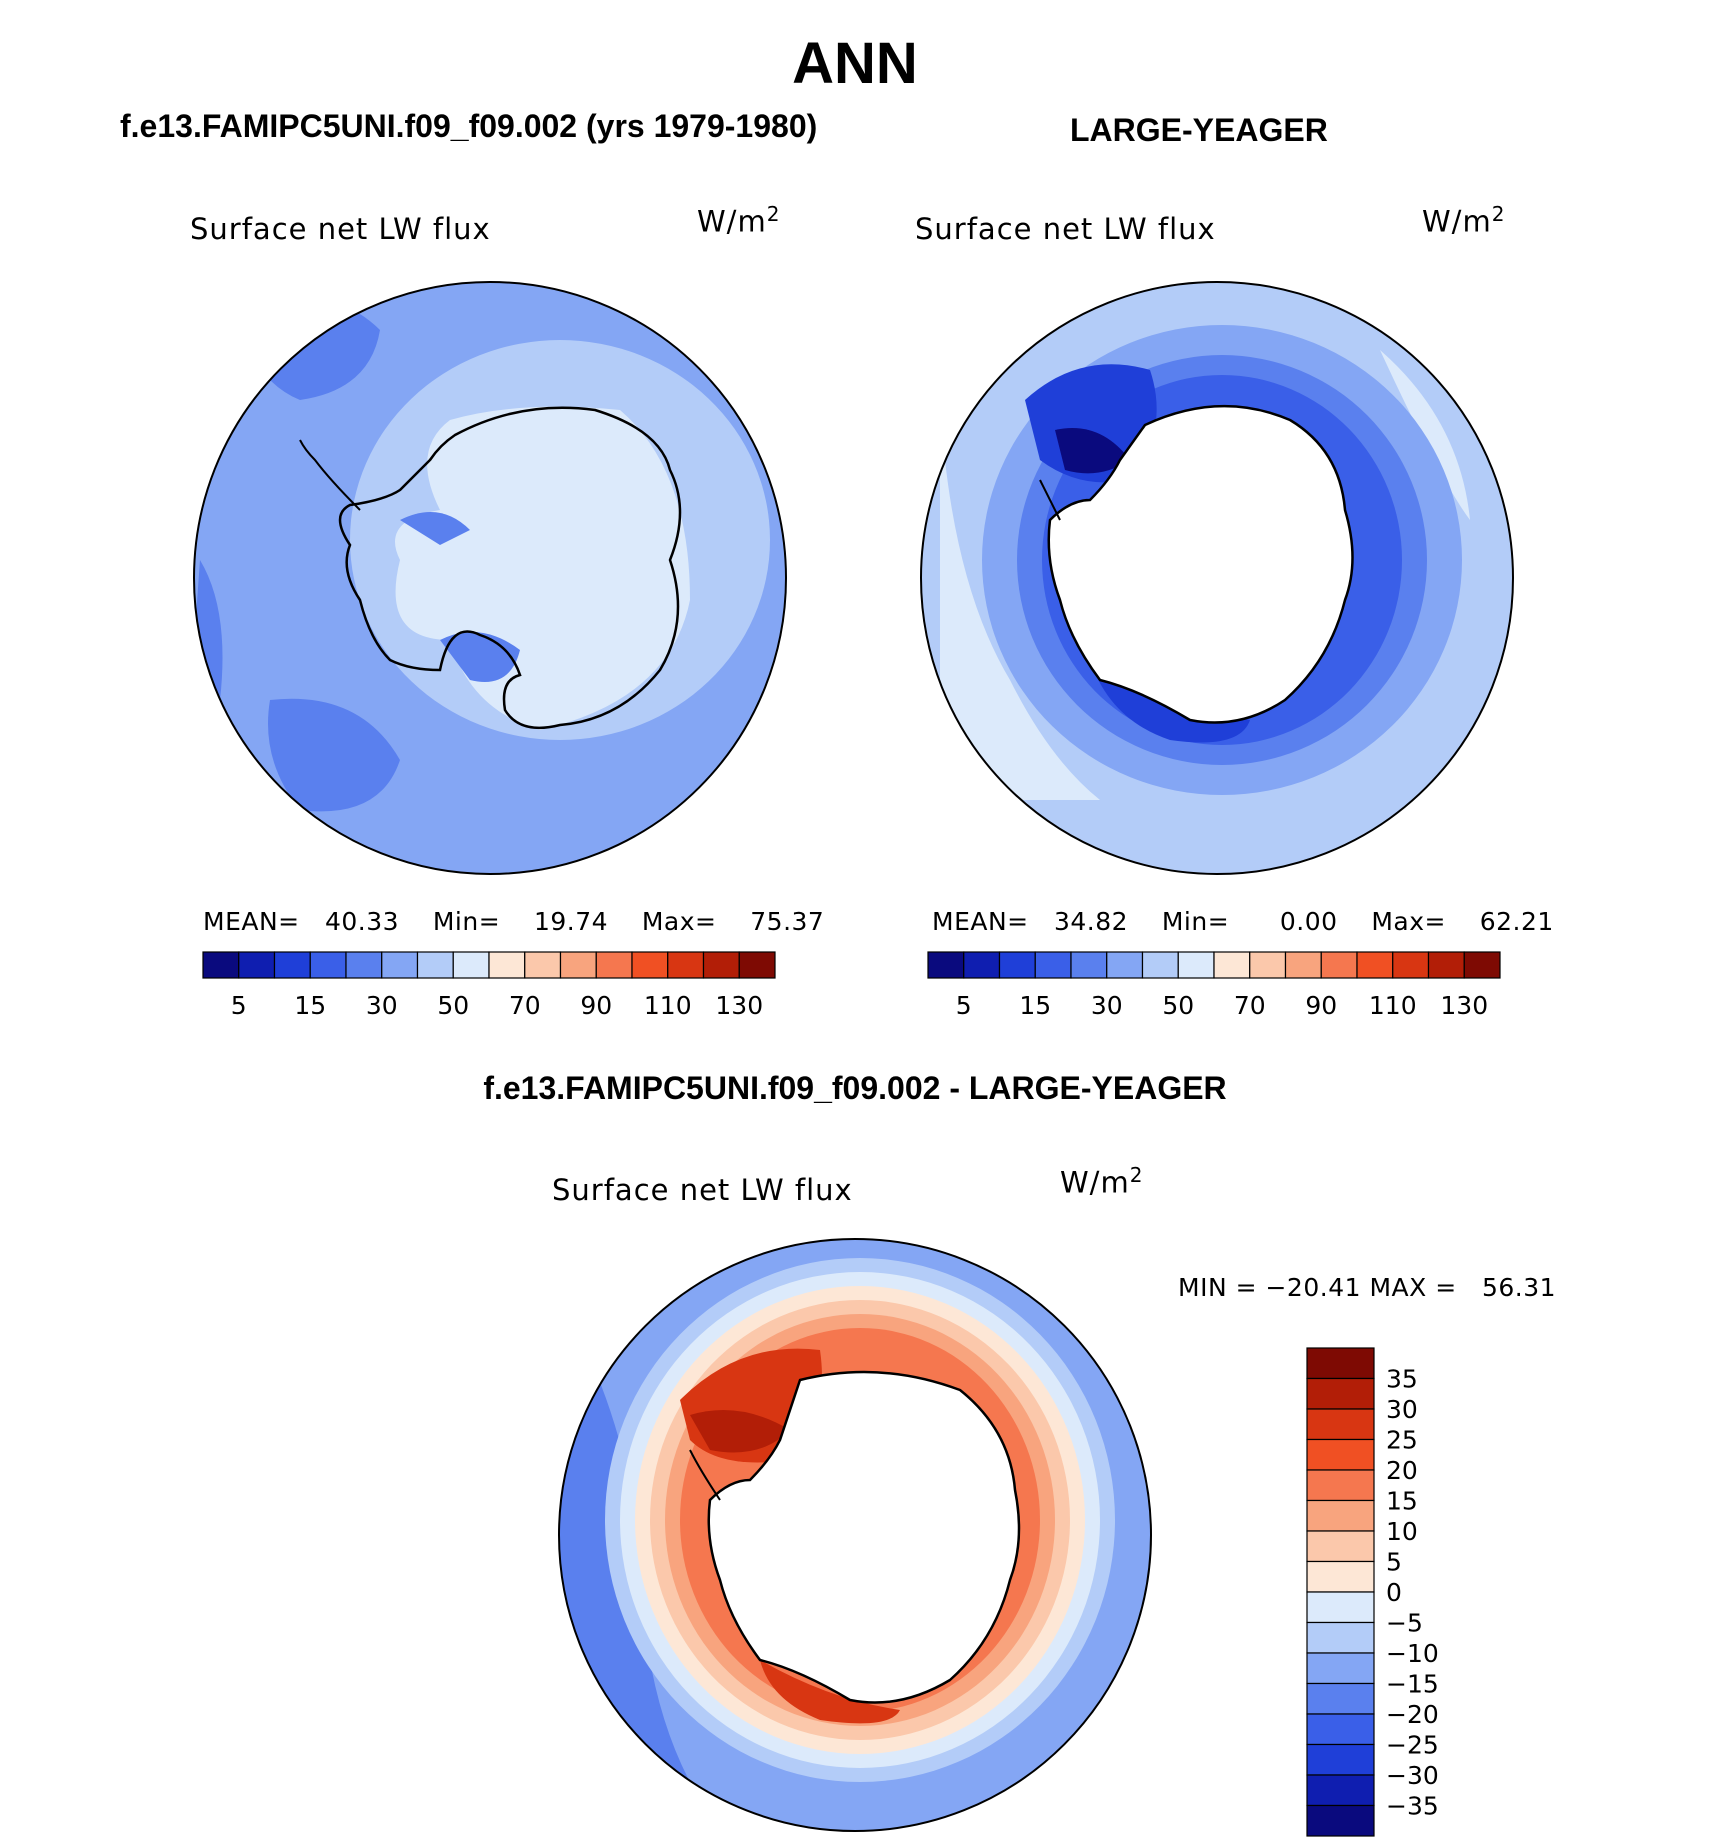 The image size is (1710, 1840). Describe the element at coordinates (596, 1005) in the screenshot. I see `model-colorbar-tick-label: 90` at that location.